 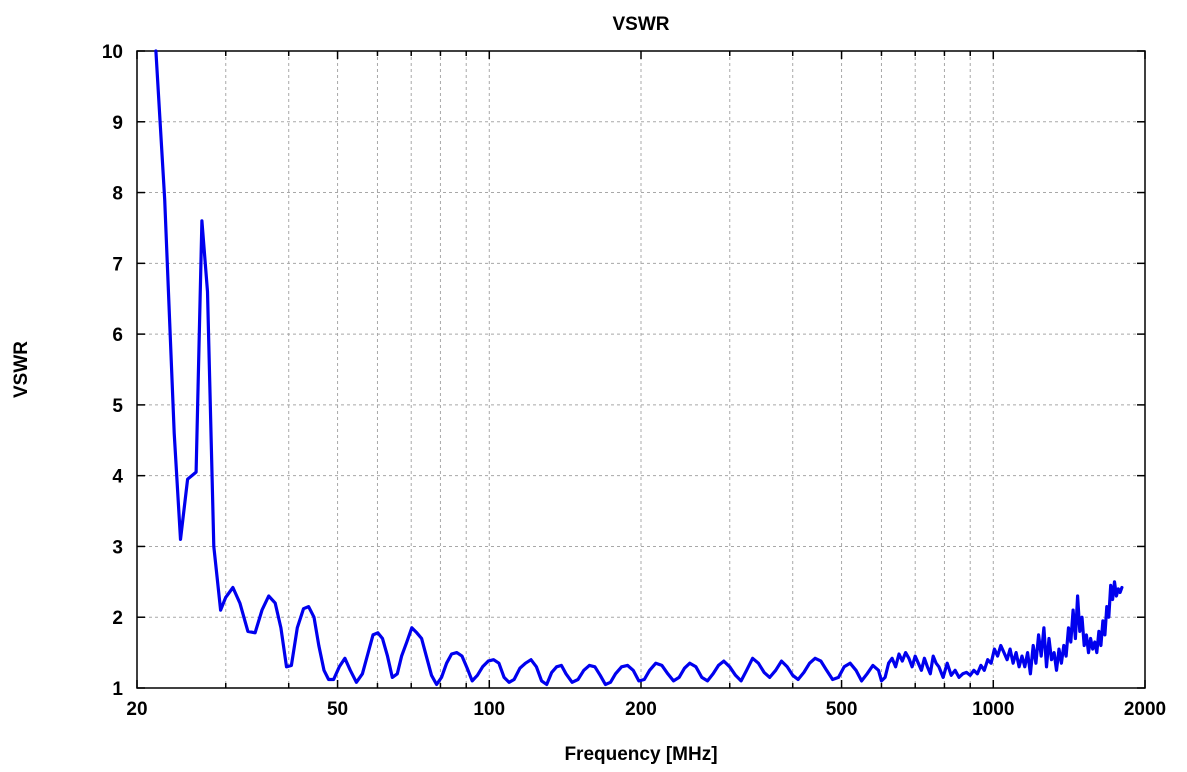 I want to click on y-tick-label: 5, so click(x=117, y=406).